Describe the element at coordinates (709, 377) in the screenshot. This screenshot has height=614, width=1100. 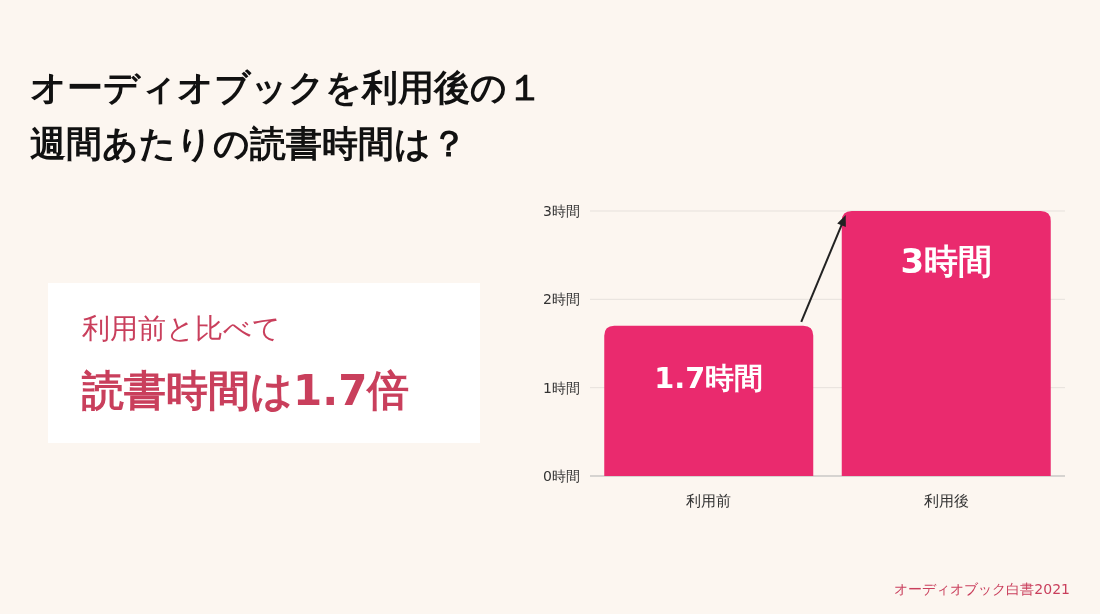
I see `data-label: 1.7時間` at that location.